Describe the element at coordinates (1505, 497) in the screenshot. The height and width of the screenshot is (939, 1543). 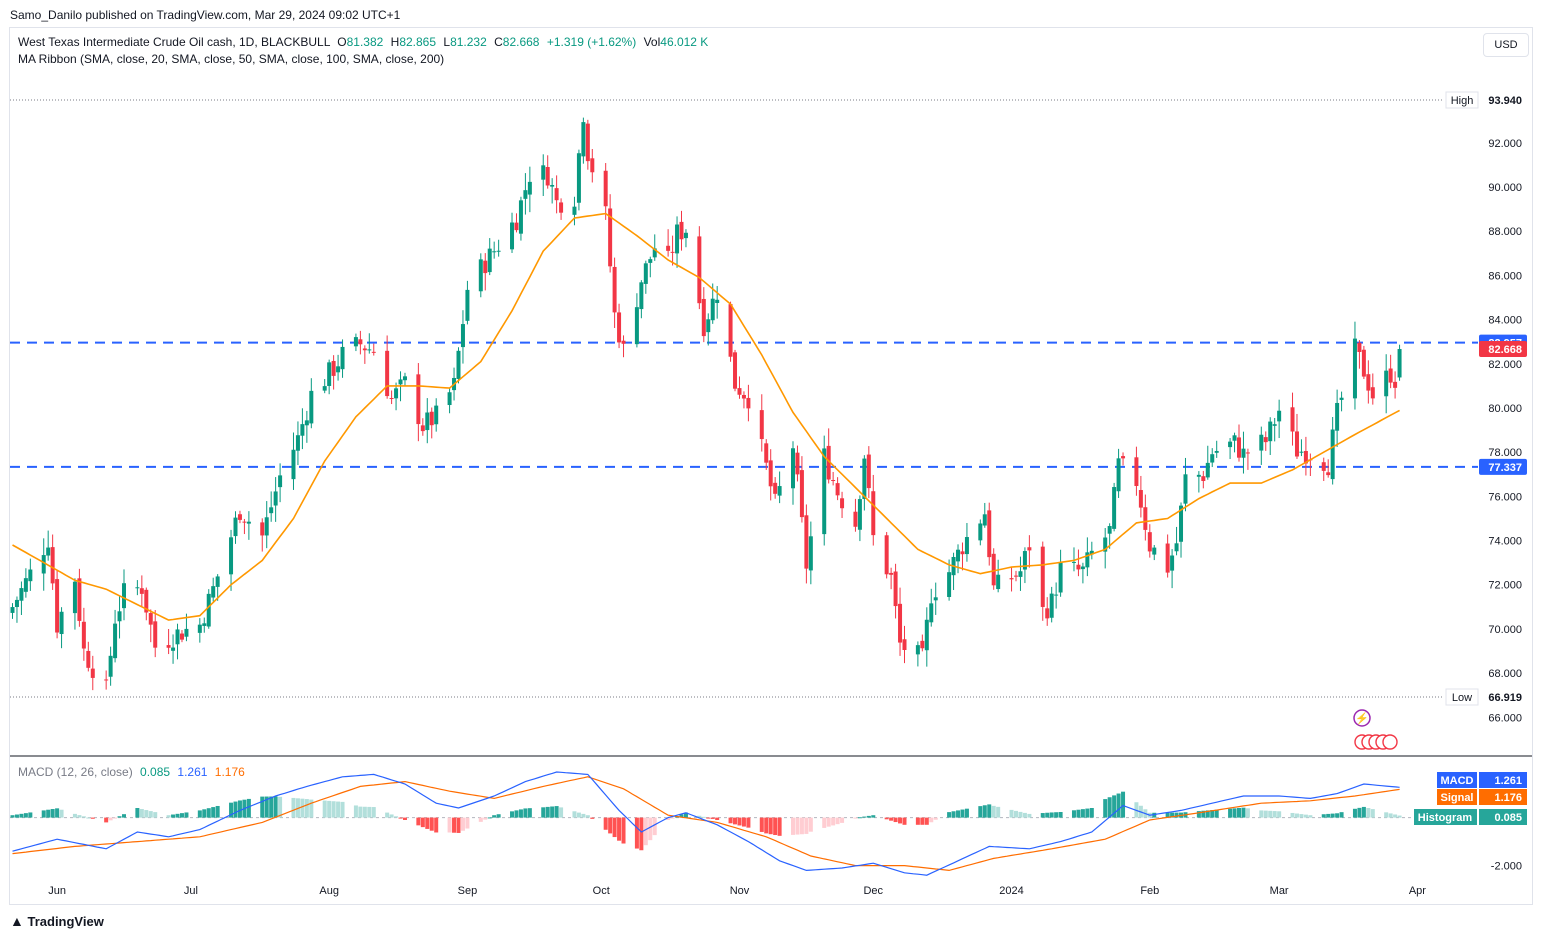
I see `price-tick-label: 76.000` at that location.